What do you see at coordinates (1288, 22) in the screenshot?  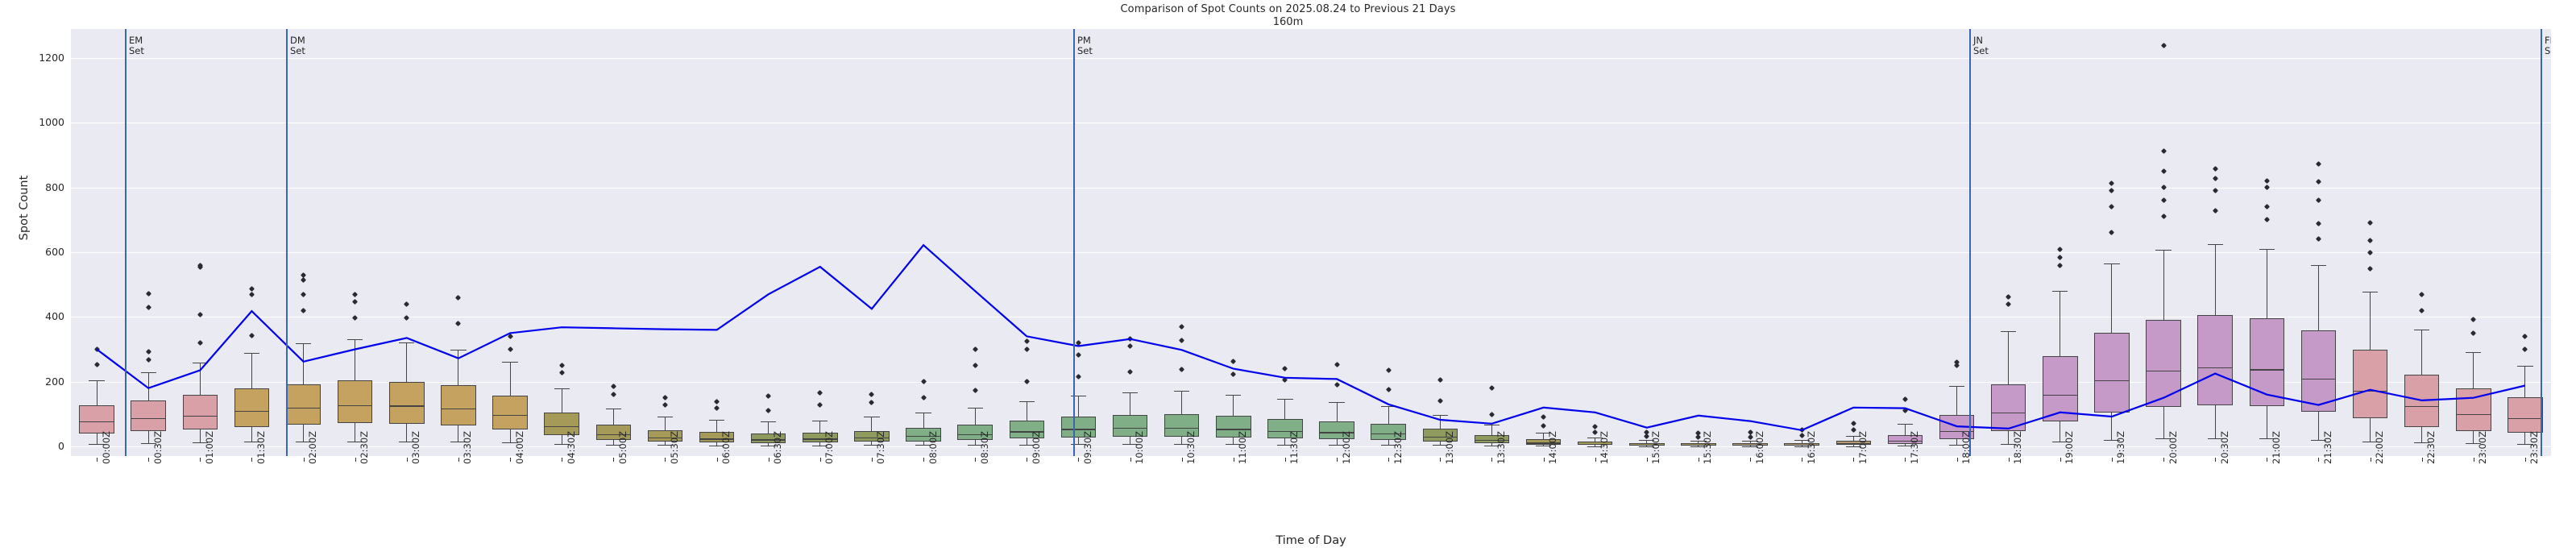 I see `chart-subtitle: 160m` at bounding box center [1288, 22].